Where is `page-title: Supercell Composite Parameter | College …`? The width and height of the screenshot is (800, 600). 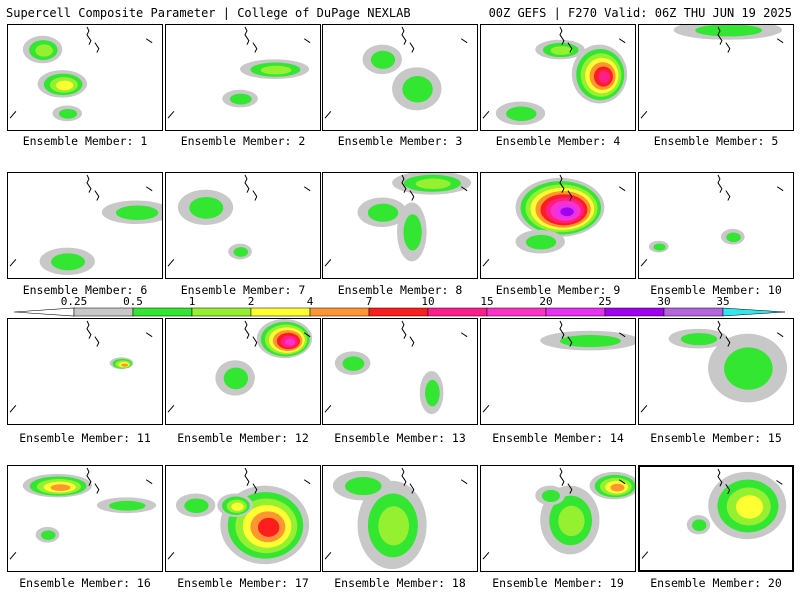 page-title: Supercell Composite Parameter | College … is located at coordinates (208, 13).